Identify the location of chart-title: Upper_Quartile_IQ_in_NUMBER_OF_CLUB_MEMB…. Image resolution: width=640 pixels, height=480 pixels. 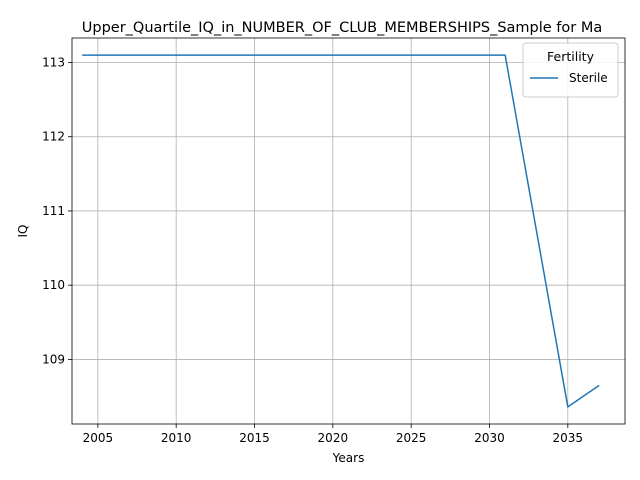
(342, 28).